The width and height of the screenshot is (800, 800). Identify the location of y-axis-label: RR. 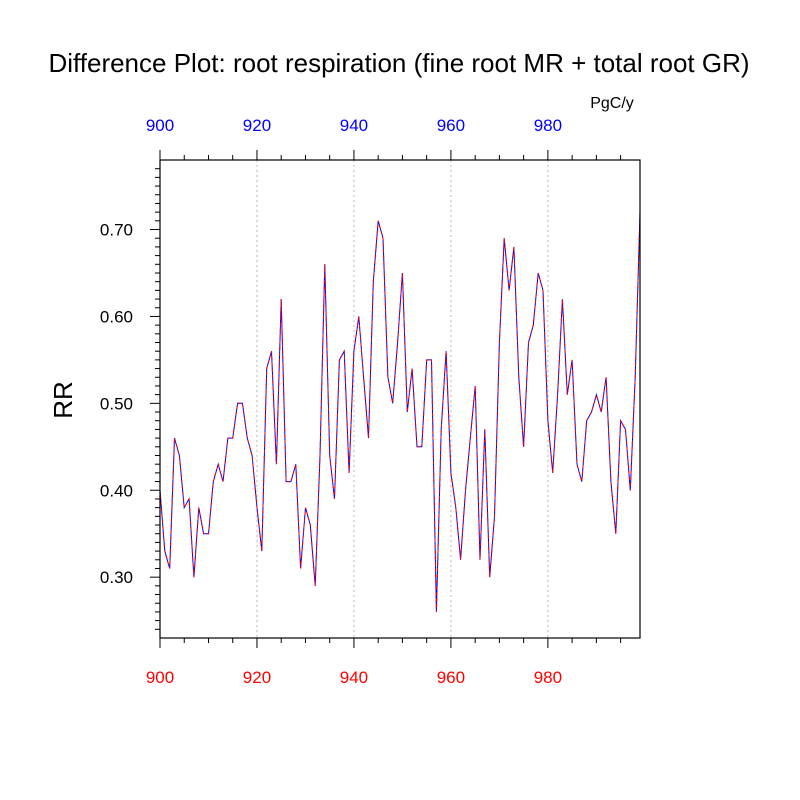
(63, 400).